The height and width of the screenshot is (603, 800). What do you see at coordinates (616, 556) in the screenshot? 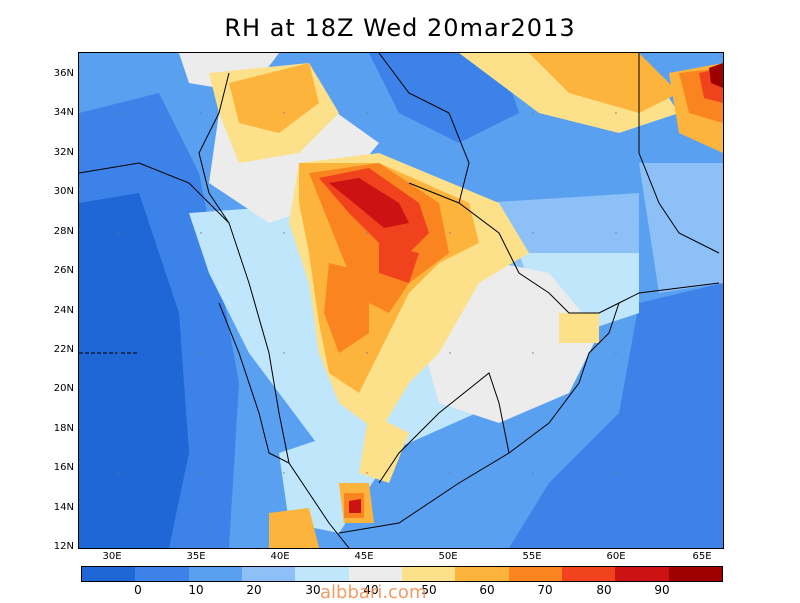
I see `lon-label: 60E` at bounding box center [616, 556].